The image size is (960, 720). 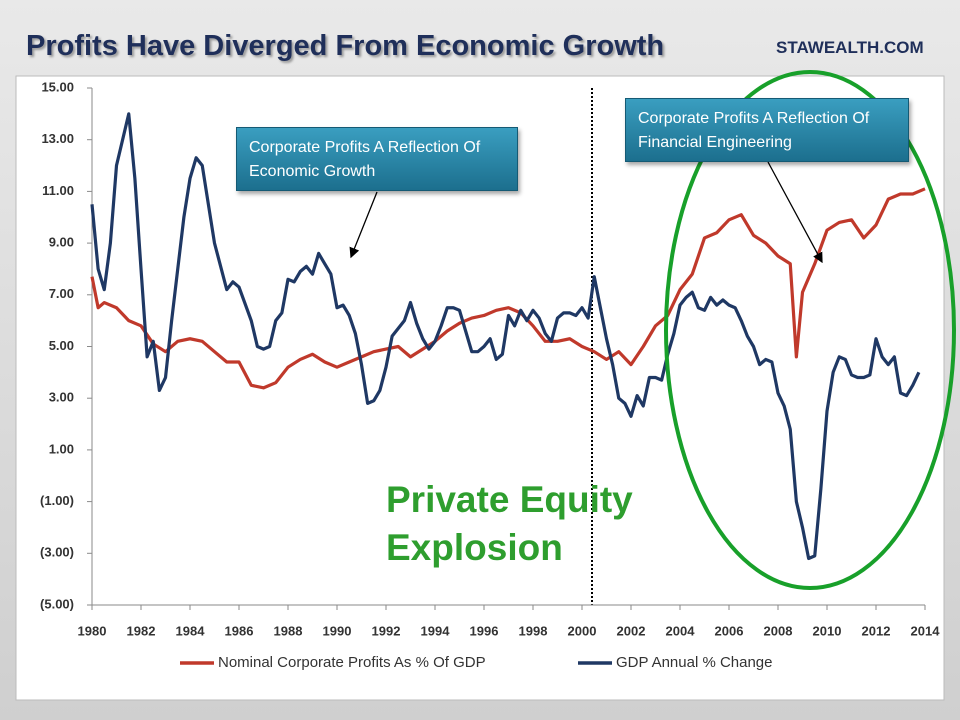 I want to click on legend-label: GDP Annual % Change, so click(x=694, y=662).